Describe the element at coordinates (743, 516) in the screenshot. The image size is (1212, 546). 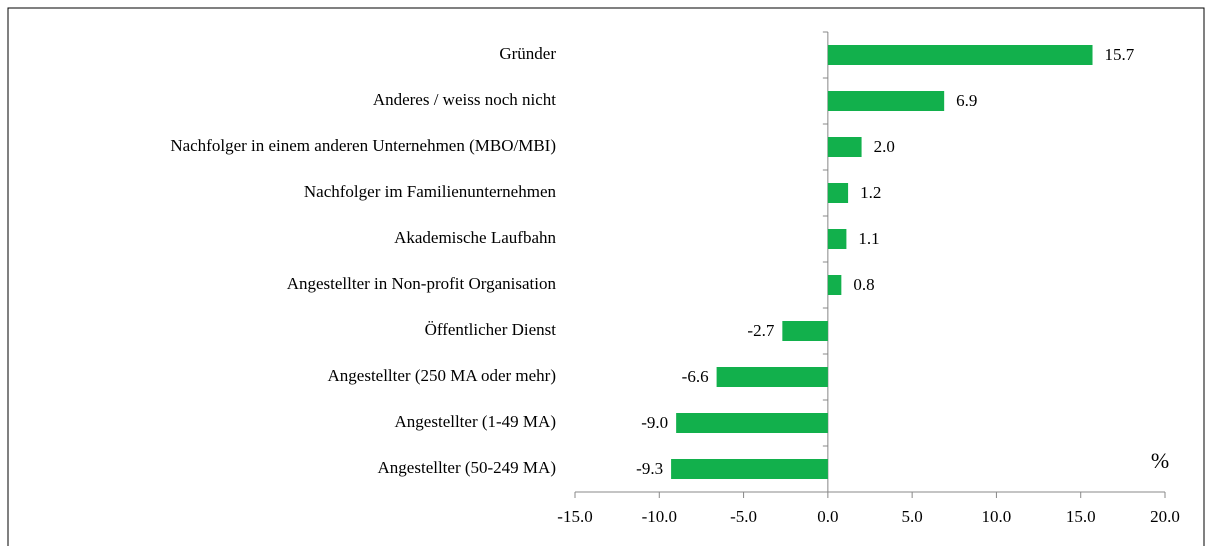
I see `x-tick-label: -5.0` at that location.